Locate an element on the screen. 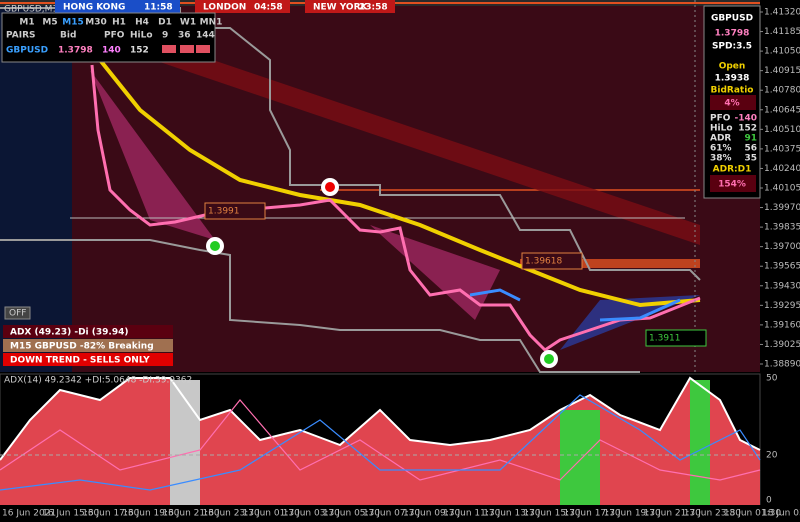 The width and height of the screenshot is (800, 522). time-tick-label: 16 Jun 15:30 is located at coordinates (70, 514).